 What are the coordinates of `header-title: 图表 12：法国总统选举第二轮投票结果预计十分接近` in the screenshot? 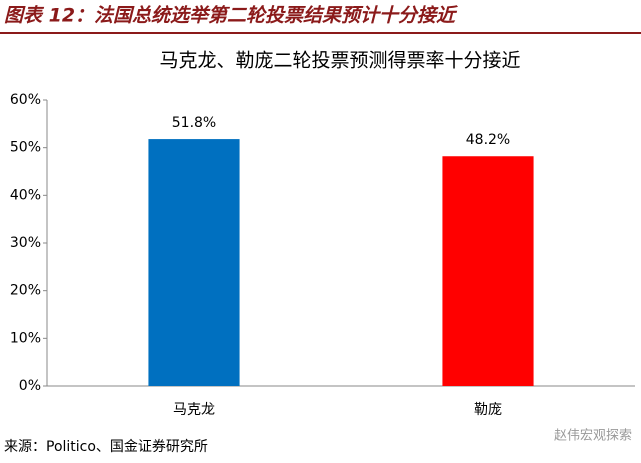 It's located at (231, 16).